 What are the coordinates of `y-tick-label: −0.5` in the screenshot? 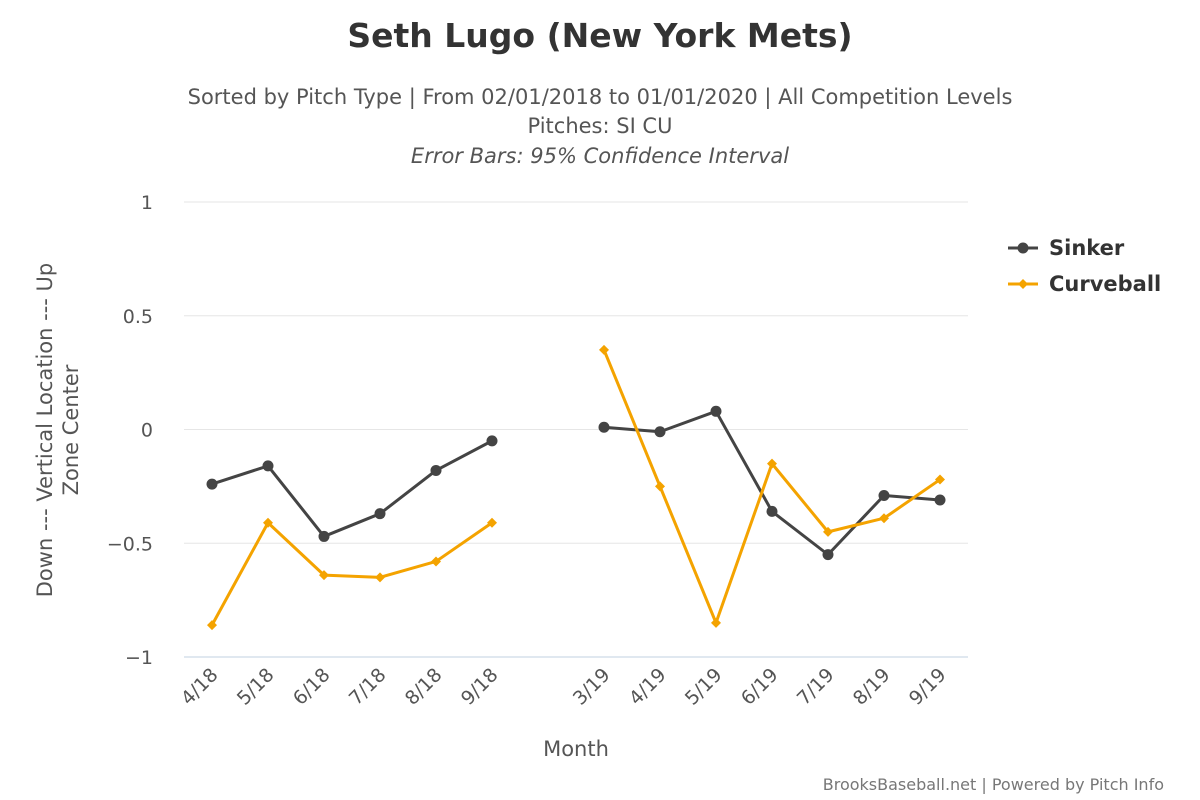 It's located at (130, 544).